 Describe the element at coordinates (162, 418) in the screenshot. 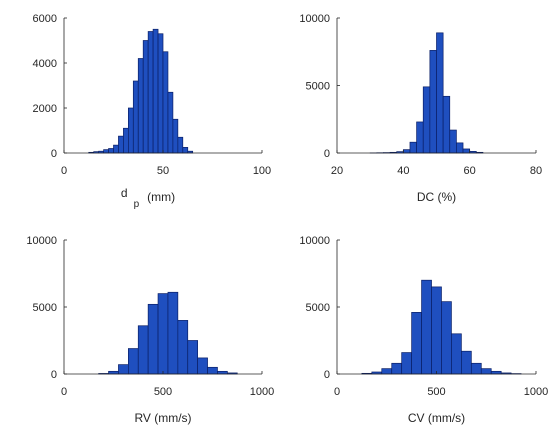

I see `x-axis-title: RV (mm/s)` at that location.